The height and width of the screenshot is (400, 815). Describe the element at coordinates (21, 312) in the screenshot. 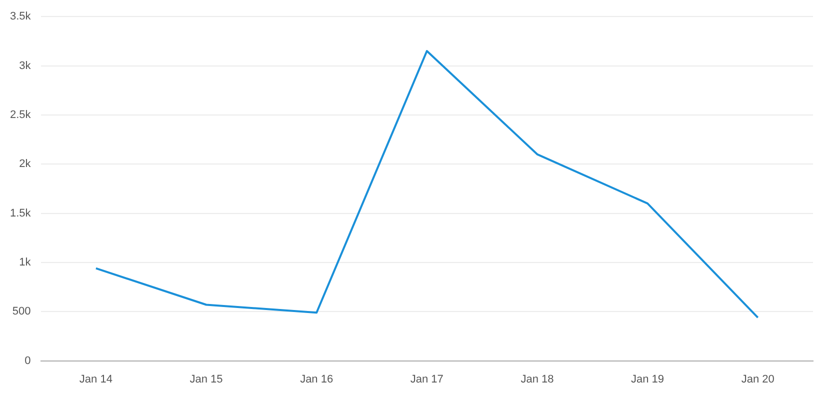

I see `y-tick-label: 500` at that location.